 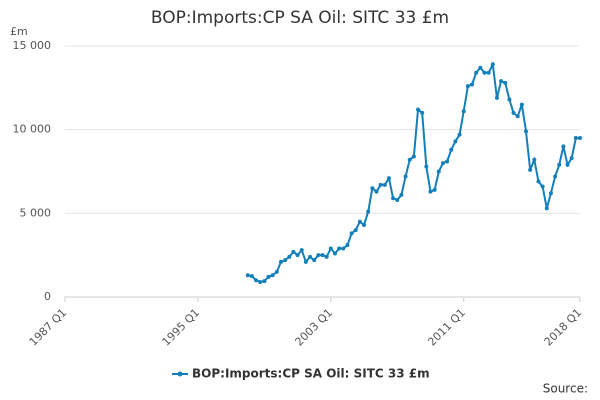 What do you see at coordinates (180, 374) in the screenshot?
I see `legend-marker` at bounding box center [180, 374].